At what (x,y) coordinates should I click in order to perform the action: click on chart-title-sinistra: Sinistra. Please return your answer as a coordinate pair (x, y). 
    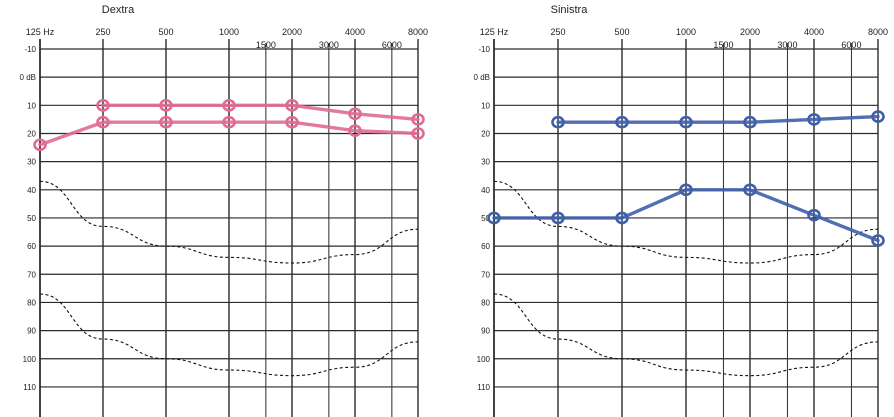
    Looking at the image, I should click on (570, 10).